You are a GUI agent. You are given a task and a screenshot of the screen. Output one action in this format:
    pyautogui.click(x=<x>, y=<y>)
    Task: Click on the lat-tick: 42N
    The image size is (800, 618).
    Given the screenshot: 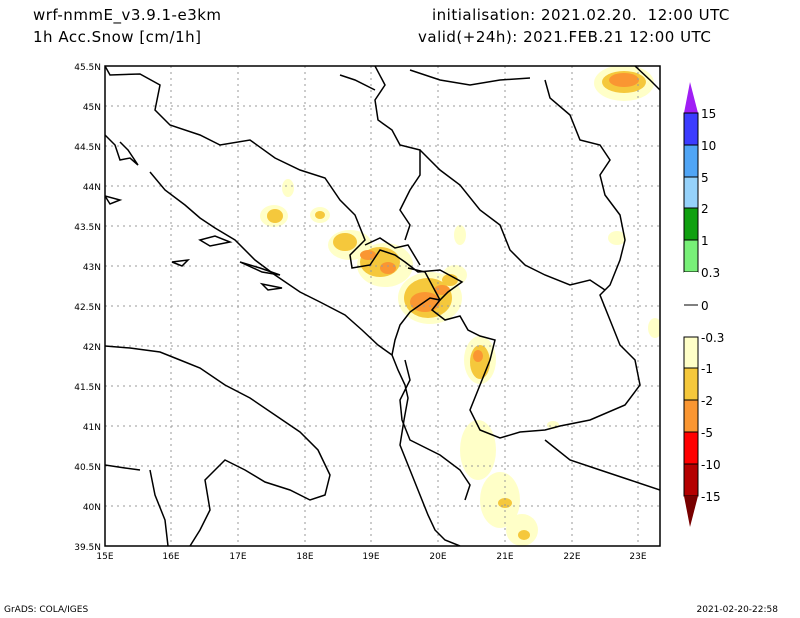 What is the action you would take?
    pyautogui.click(x=92, y=348)
    